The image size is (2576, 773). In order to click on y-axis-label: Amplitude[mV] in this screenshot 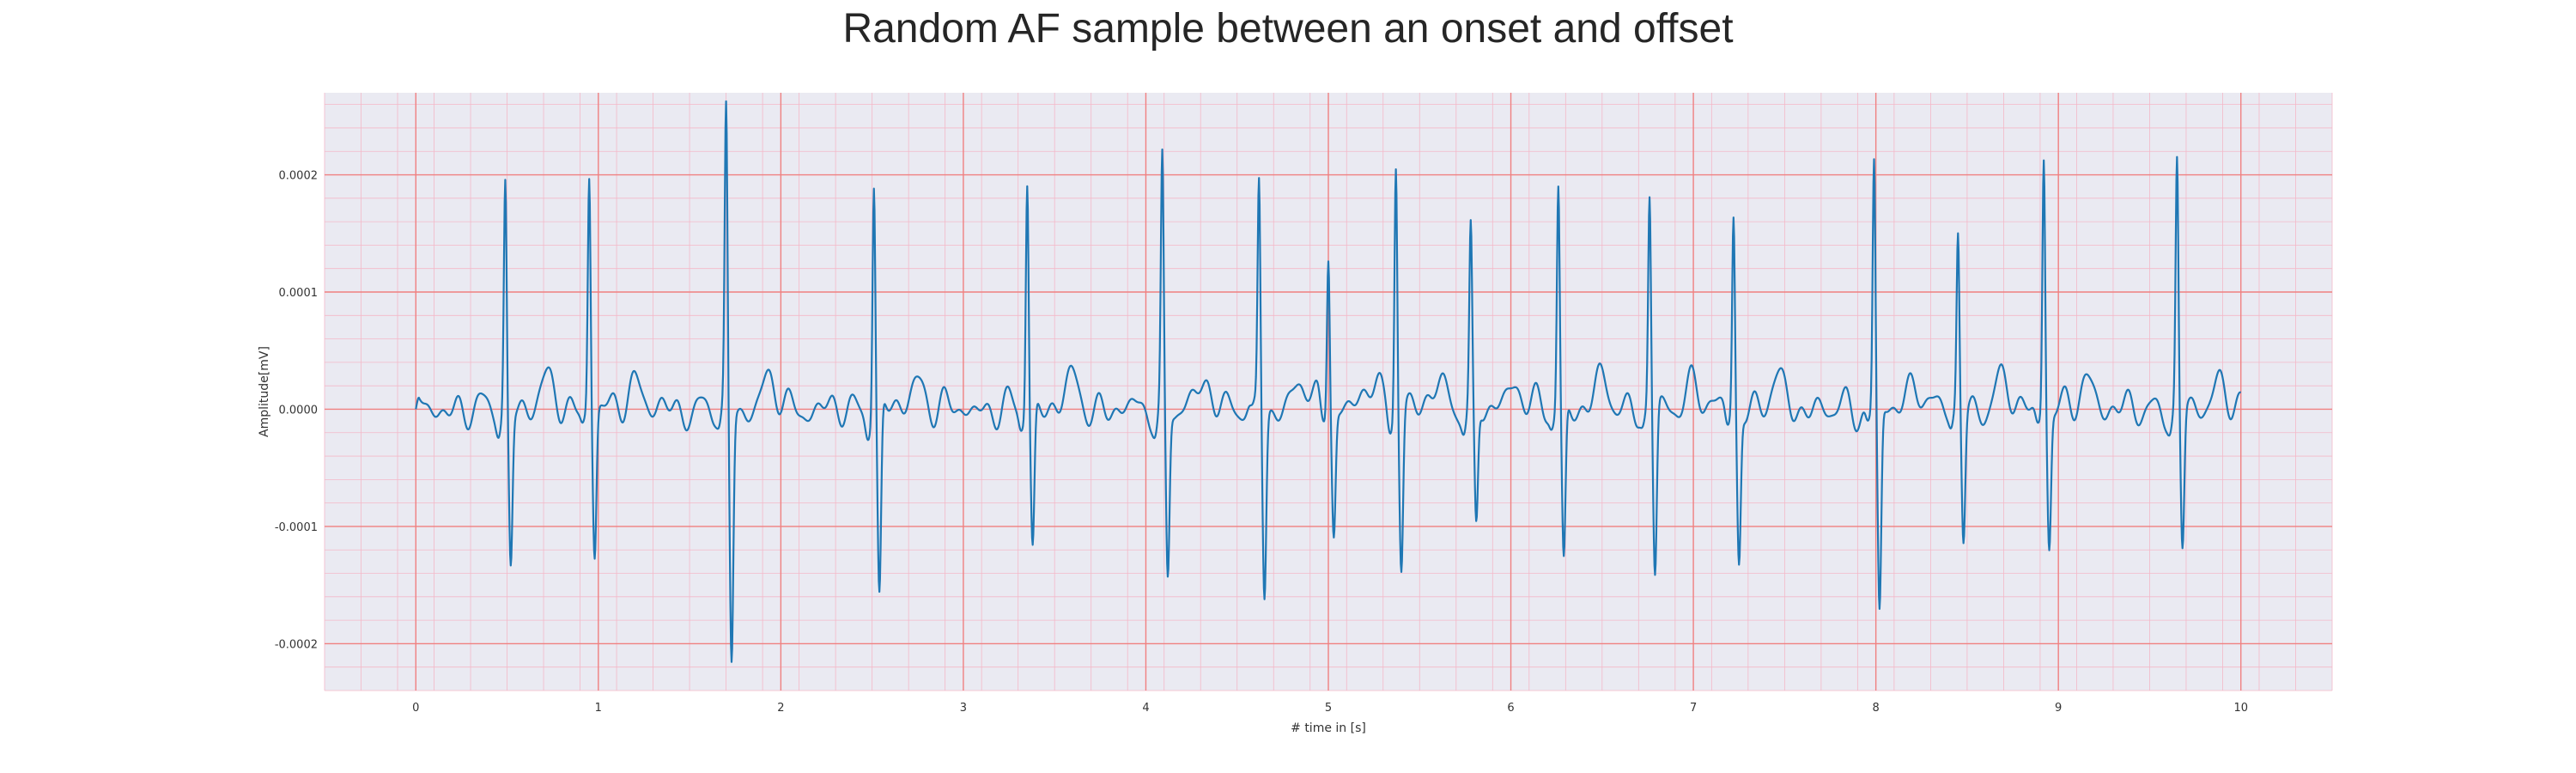, I will do `click(264, 391)`.